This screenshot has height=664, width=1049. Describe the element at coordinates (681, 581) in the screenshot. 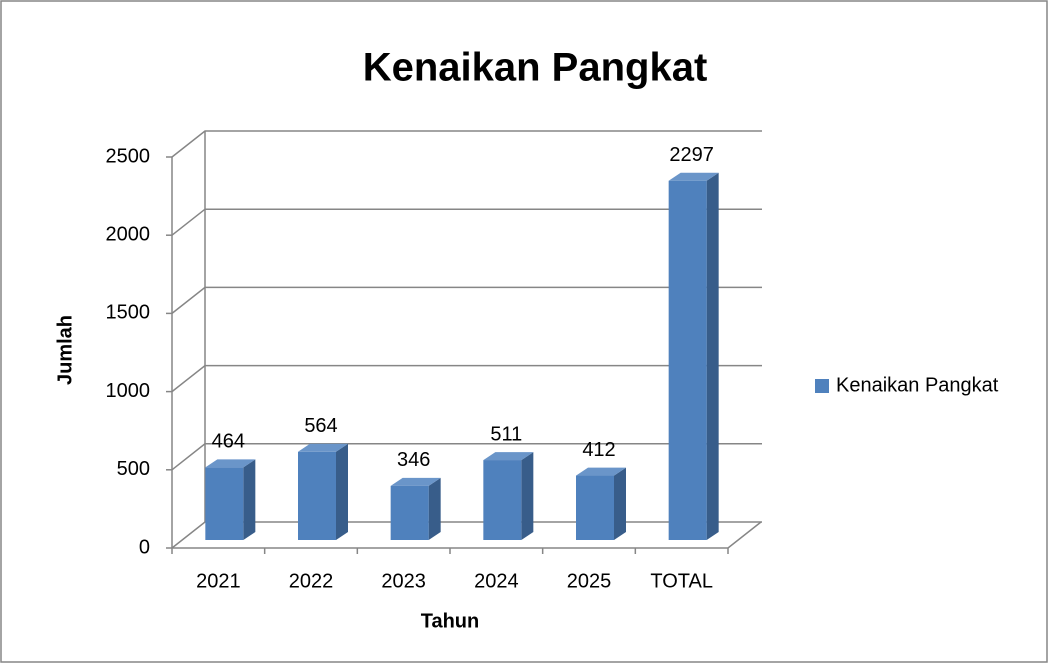

I see `x-tick-label: TOTAL` at that location.